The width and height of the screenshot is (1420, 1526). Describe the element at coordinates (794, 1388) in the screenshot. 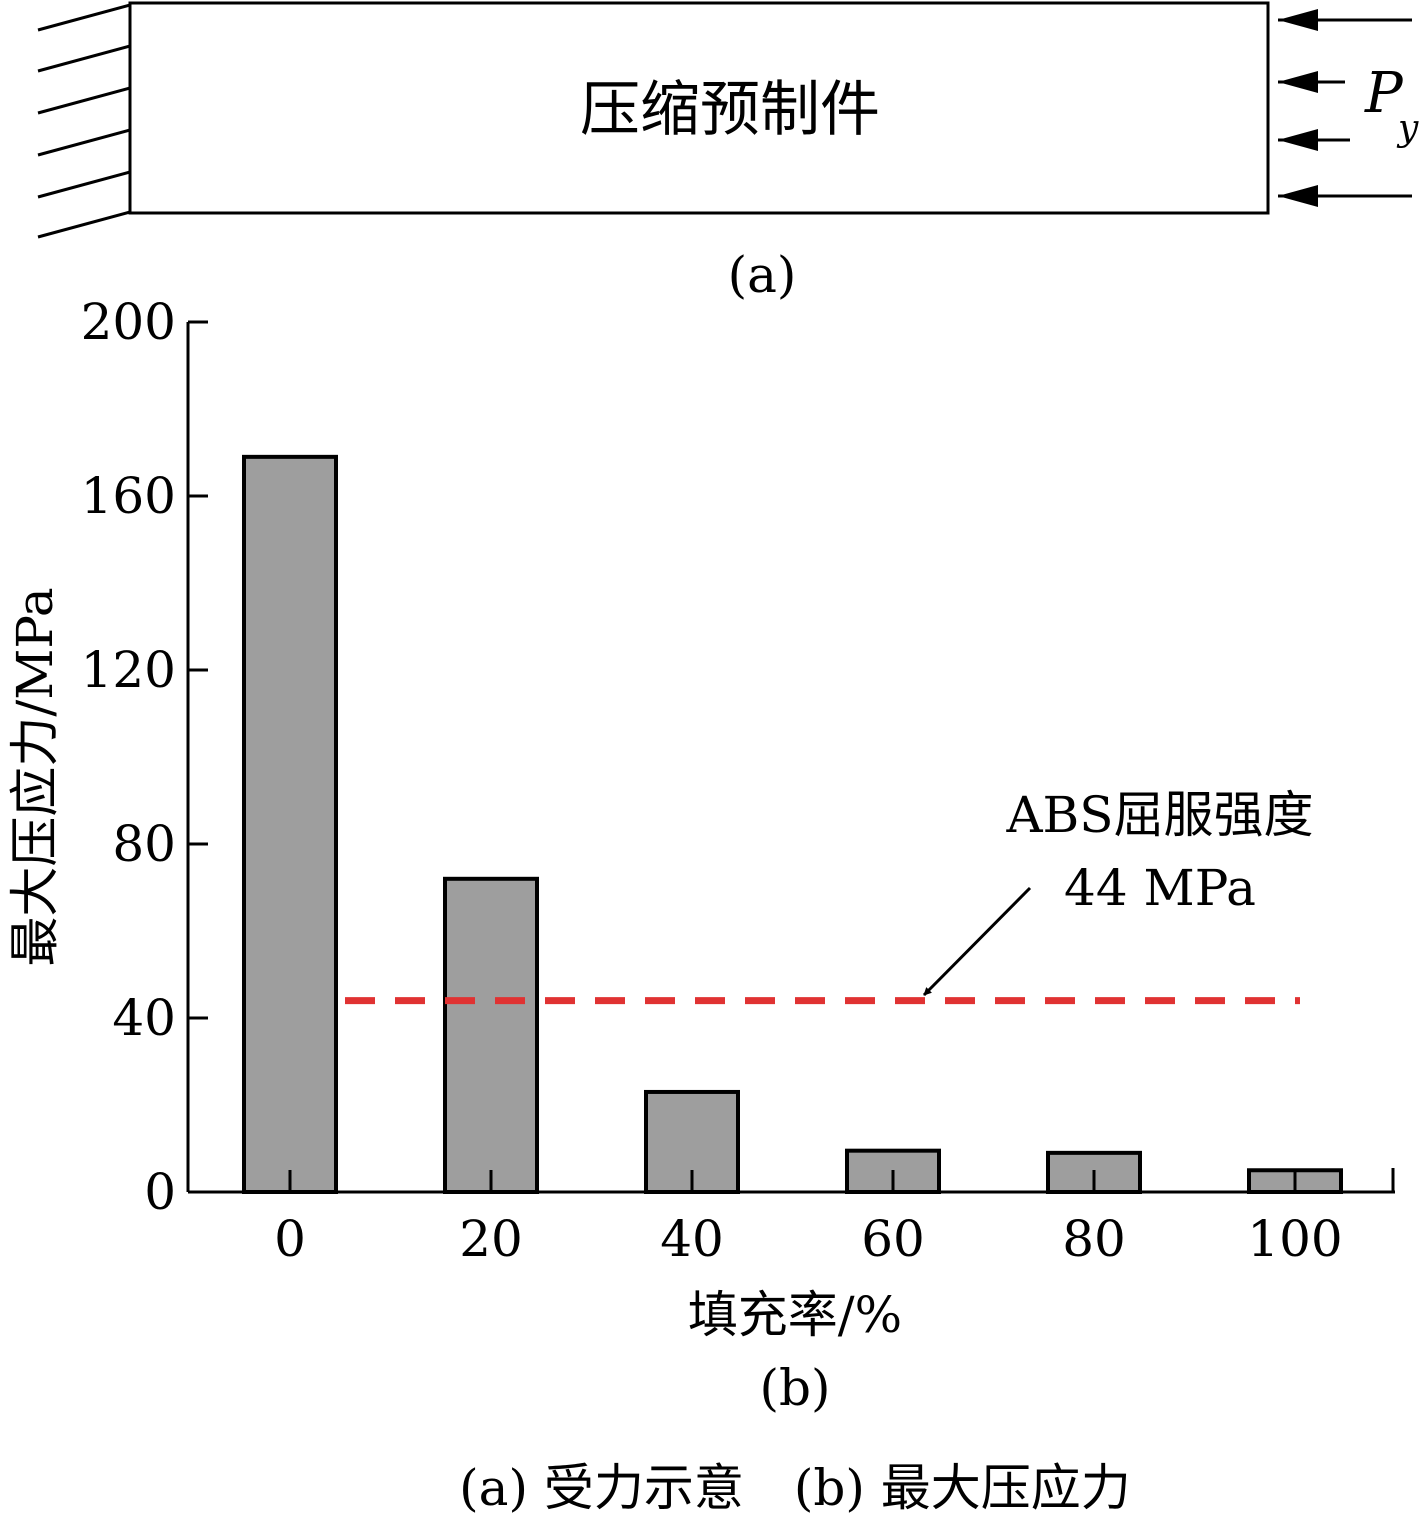

I see `panel-b-label: (b)` at that location.